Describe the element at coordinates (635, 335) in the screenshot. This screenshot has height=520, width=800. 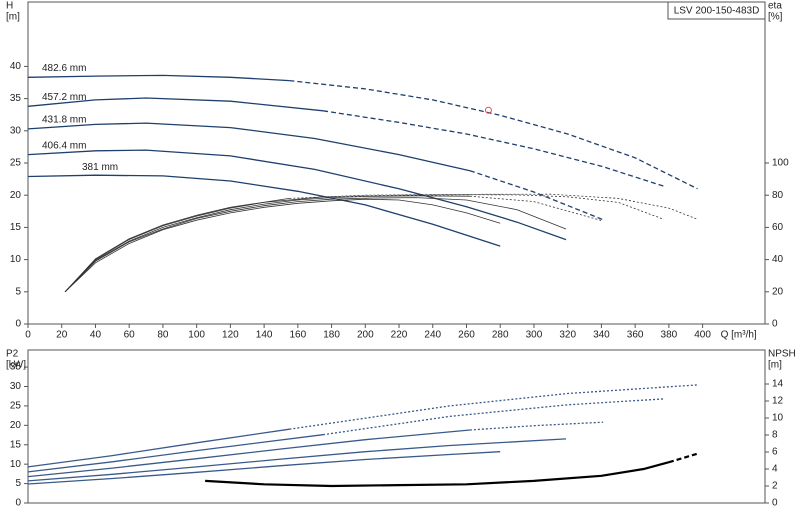
I see `x-tick-label: 360` at that location.